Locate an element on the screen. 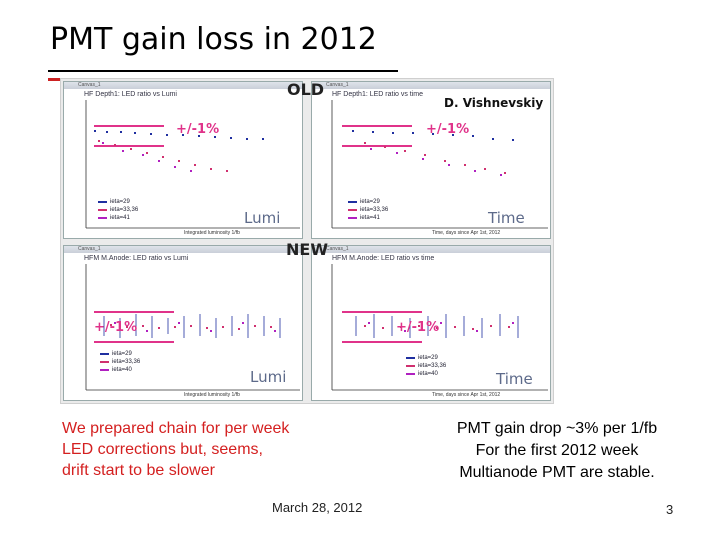  plot-old-time: Canvas_1 HF Depth1: LED ratio vs time +/ is located at coordinates (431, 160).